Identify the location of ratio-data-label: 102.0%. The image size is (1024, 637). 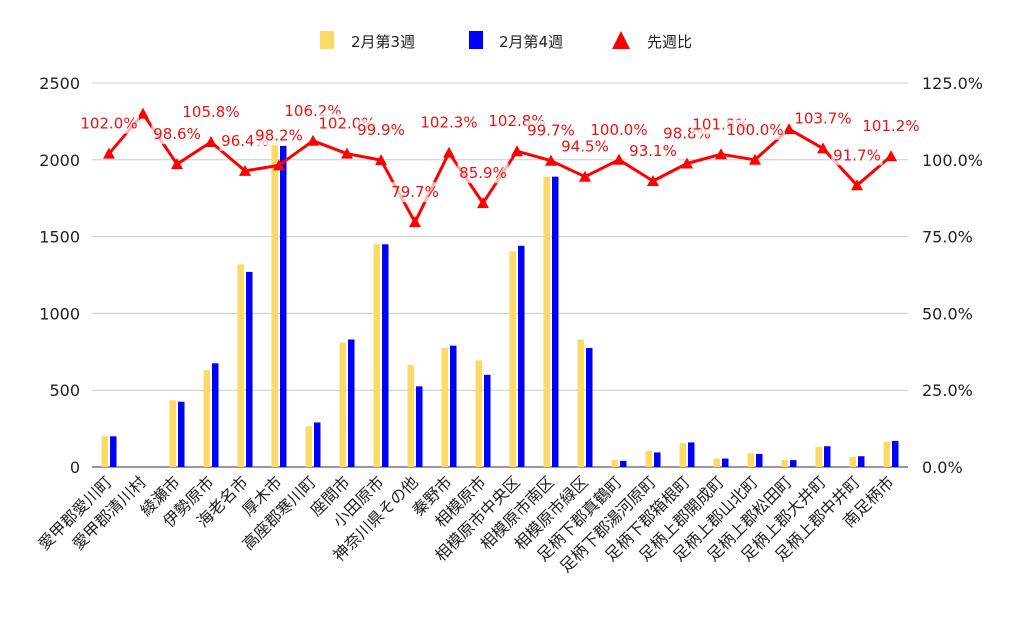
(108, 124).